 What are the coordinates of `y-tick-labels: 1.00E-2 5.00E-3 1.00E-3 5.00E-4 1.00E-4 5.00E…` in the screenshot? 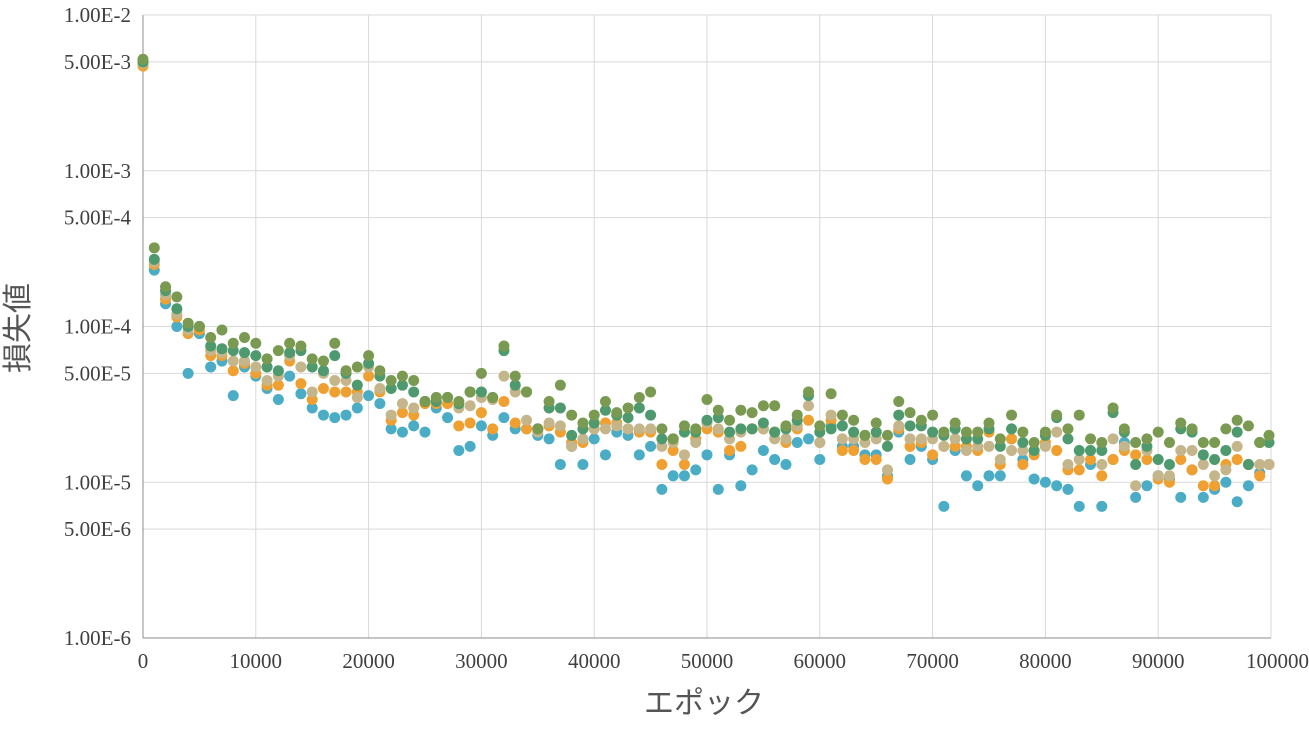 It's located at (98, 326).